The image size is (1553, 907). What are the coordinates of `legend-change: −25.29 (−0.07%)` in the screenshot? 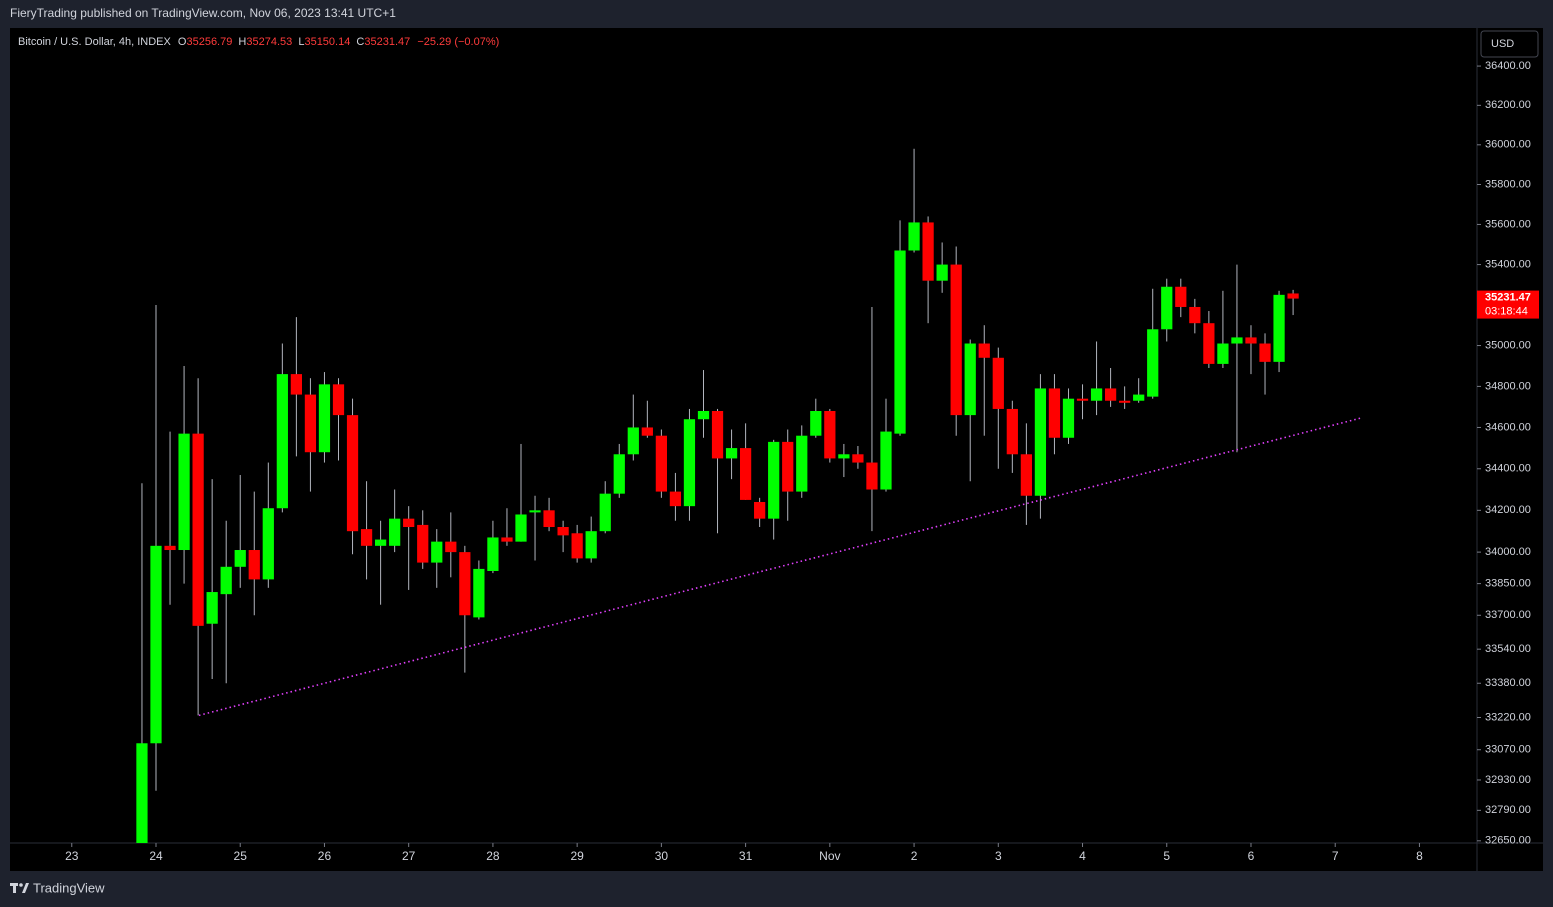 It's located at (458, 42).